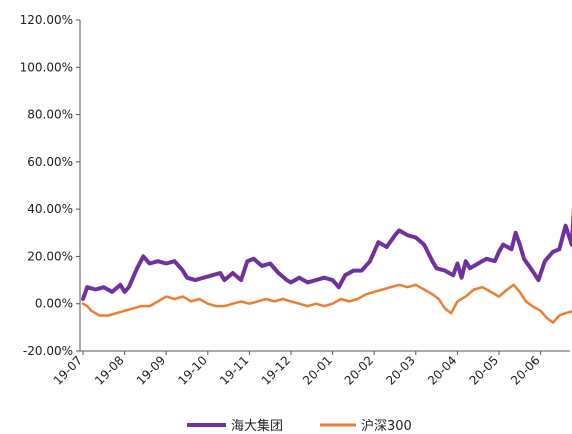 The image size is (572, 434). Describe the element at coordinates (50, 209) in the screenshot. I see `y-tick-label: 40.00%` at that location.